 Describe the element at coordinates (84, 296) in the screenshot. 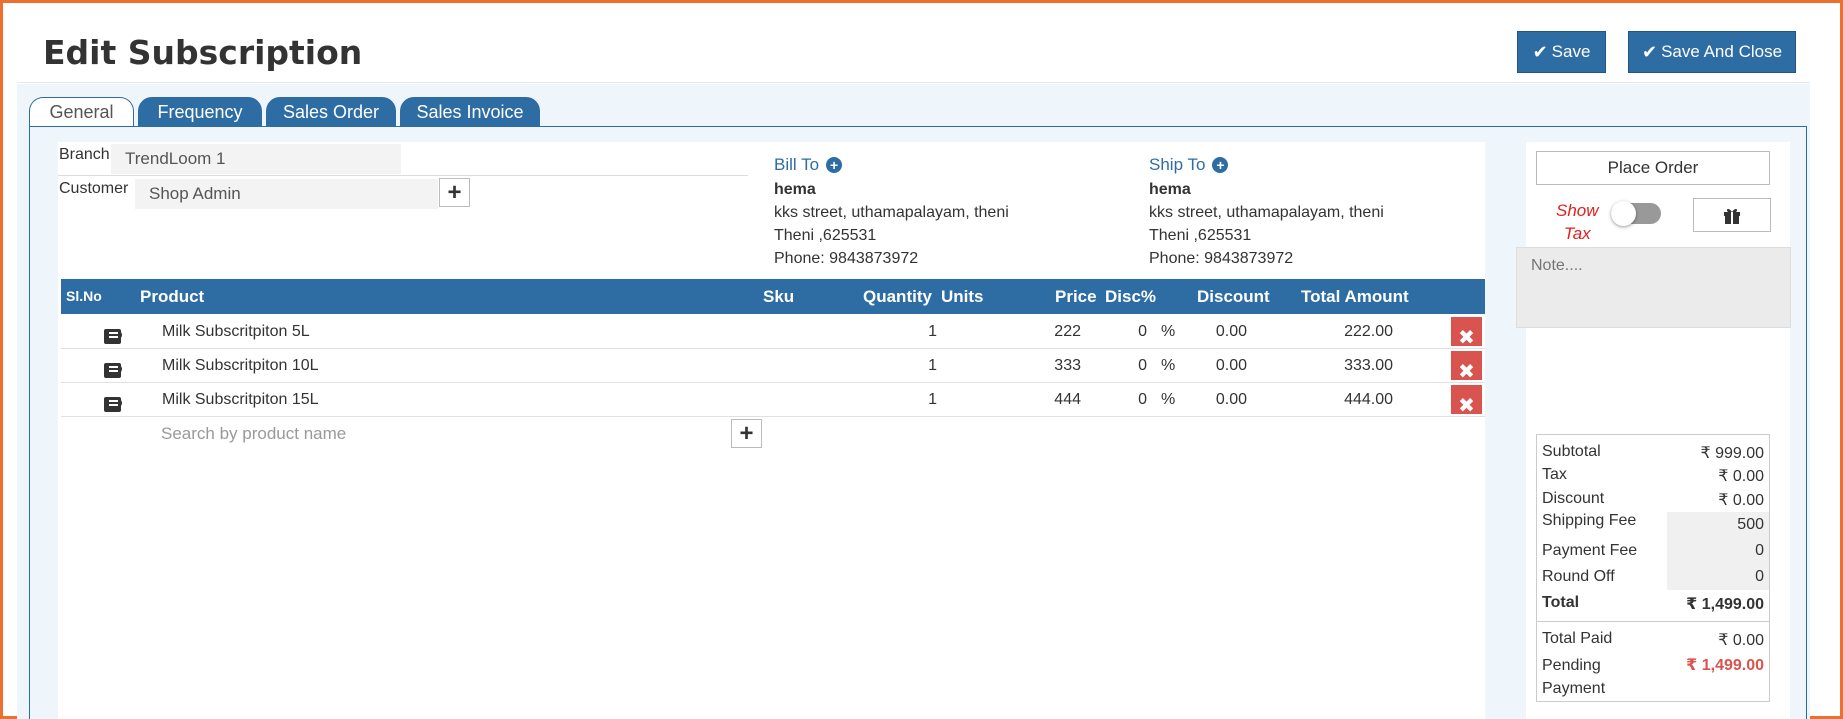

I see `col-slno: Sl.No` at that location.